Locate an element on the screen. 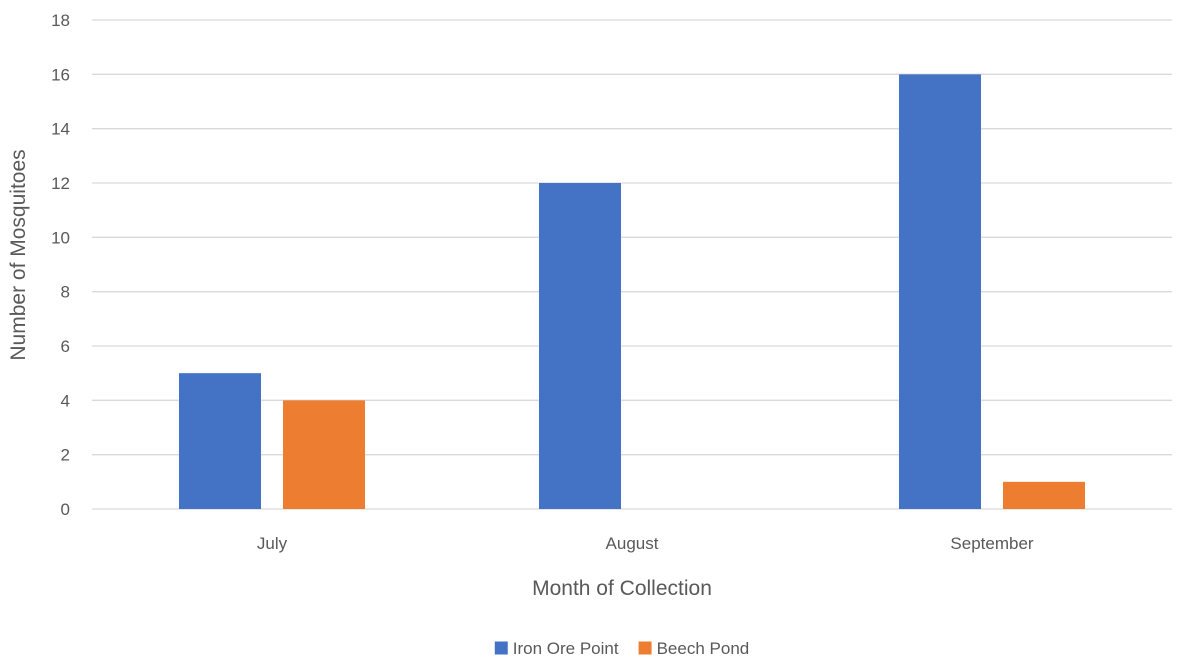 The width and height of the screenshot is (1187, 662). y-tick-label: 12 is located at coordinates (60, 183).